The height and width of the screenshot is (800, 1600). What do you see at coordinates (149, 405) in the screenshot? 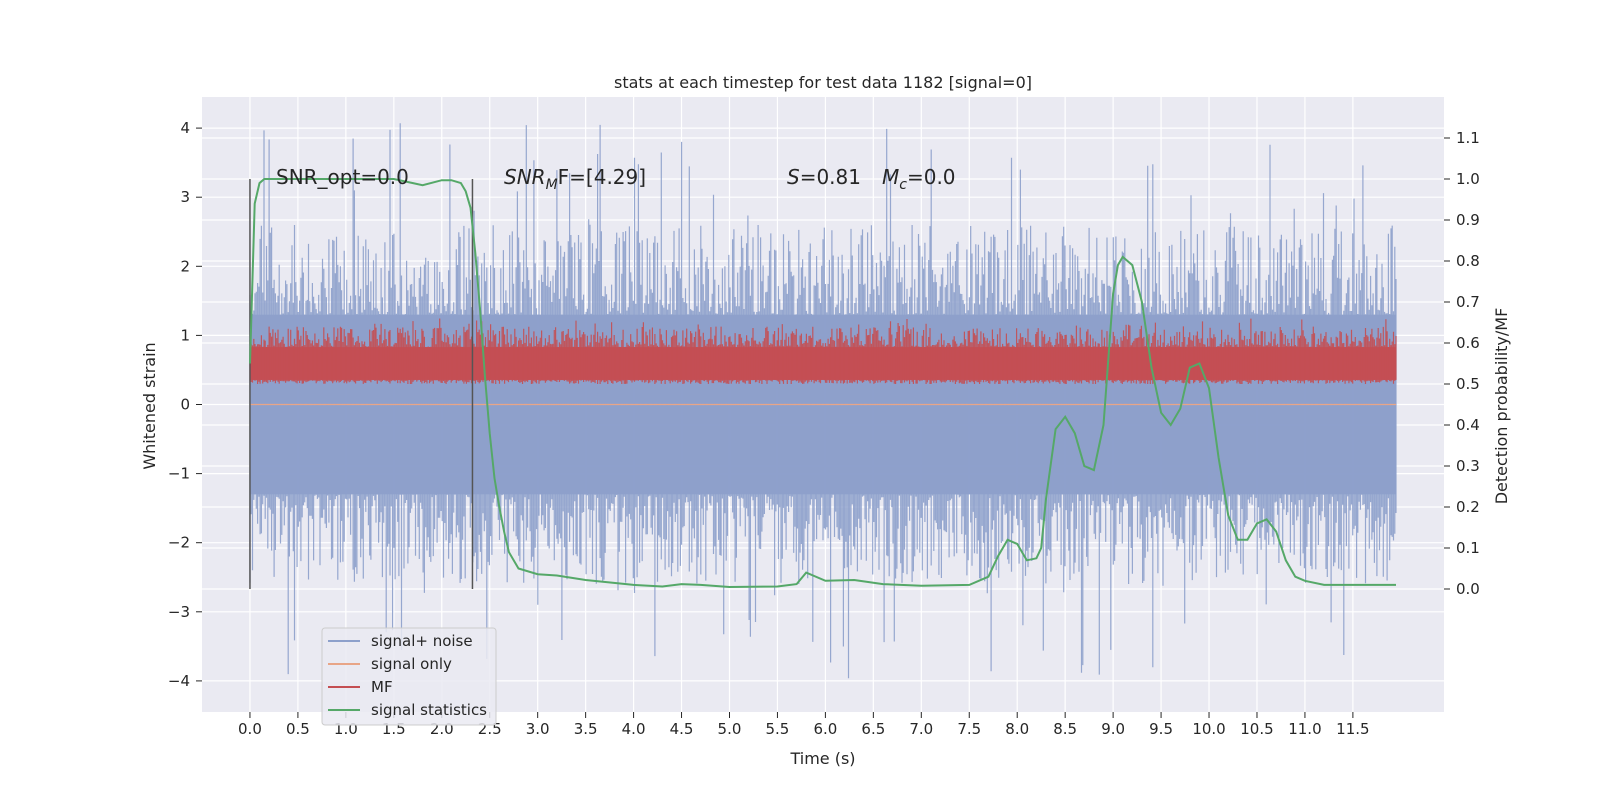
I see `y-axis-label: Whitened strain` at bounding box center [149, 405].